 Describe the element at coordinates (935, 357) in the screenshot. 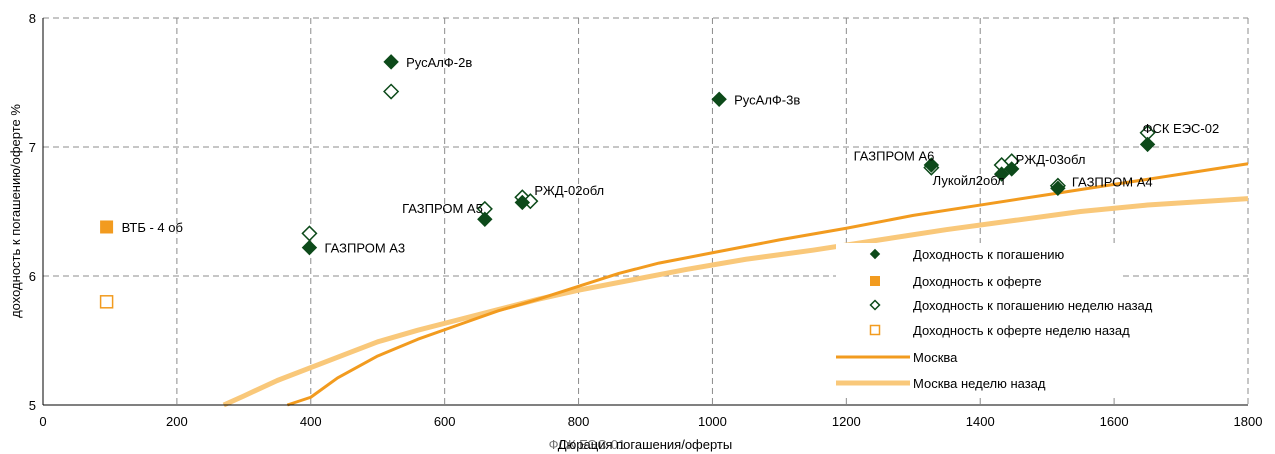

I see `legend-label: Москва` at that location.